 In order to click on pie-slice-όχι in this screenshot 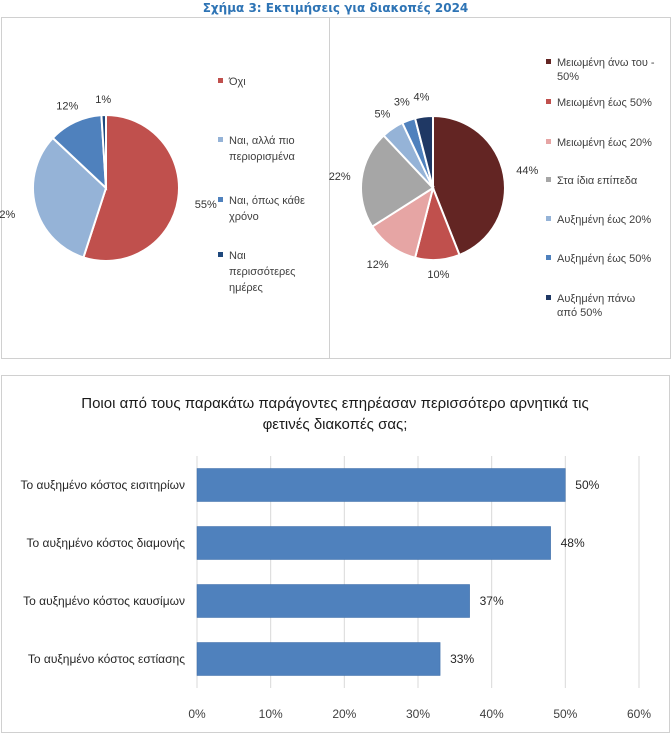, I will do `click(131, 187)`.